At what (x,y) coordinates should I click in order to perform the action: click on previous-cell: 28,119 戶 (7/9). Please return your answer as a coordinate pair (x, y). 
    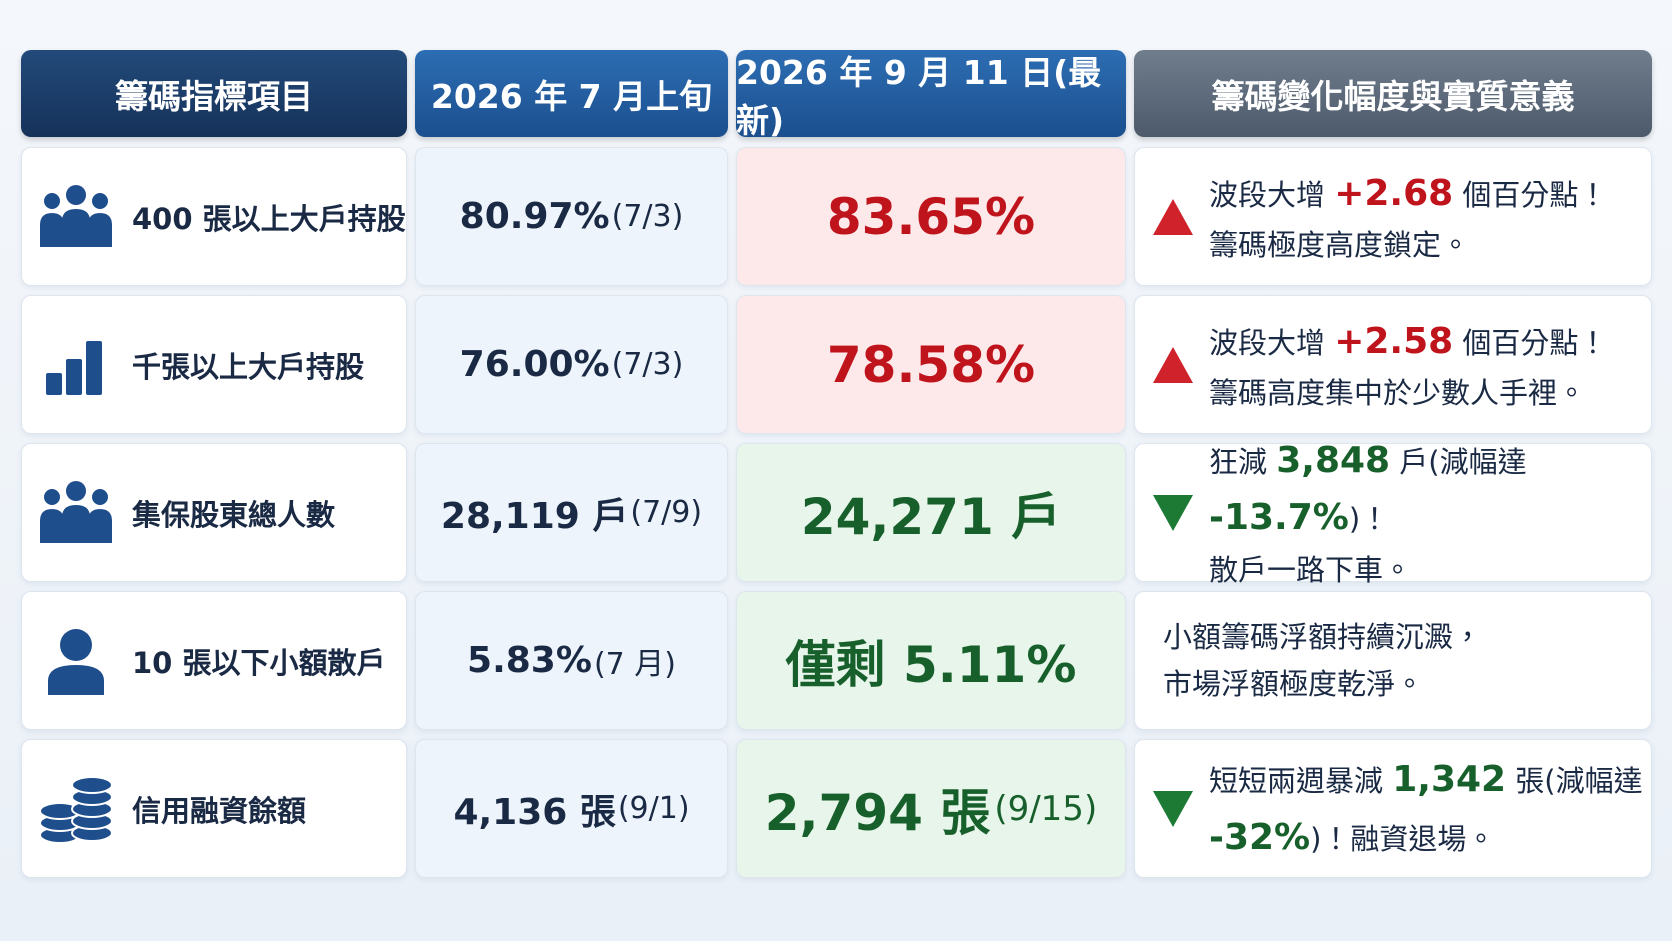
    Looking at the image, I should click on (571, 512).